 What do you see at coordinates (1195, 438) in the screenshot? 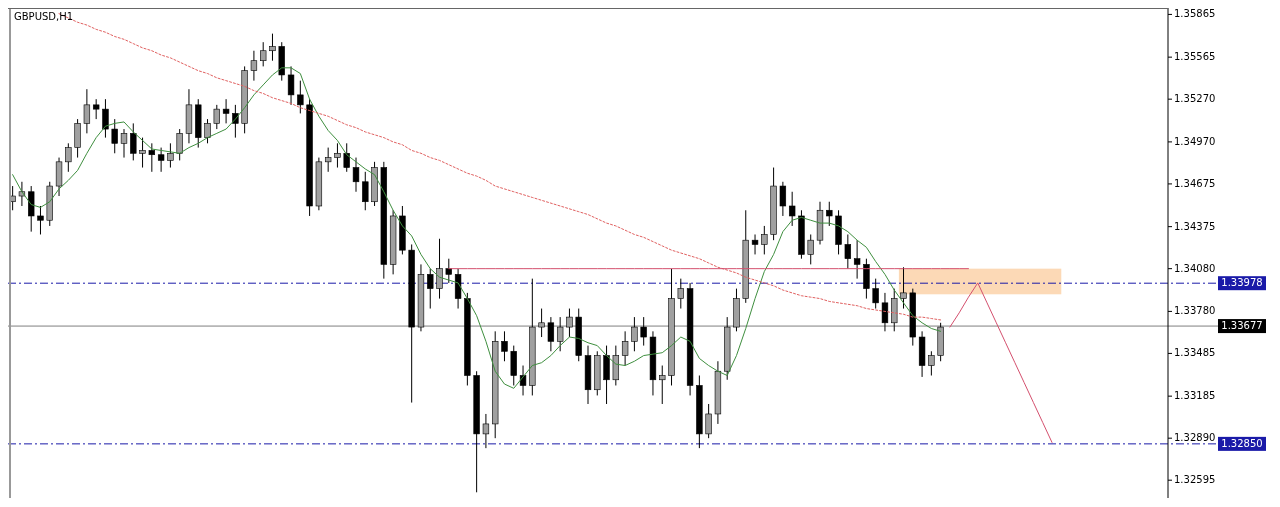
I see `y-tick-label: 1.32890` at bounding box center [1195, 438].